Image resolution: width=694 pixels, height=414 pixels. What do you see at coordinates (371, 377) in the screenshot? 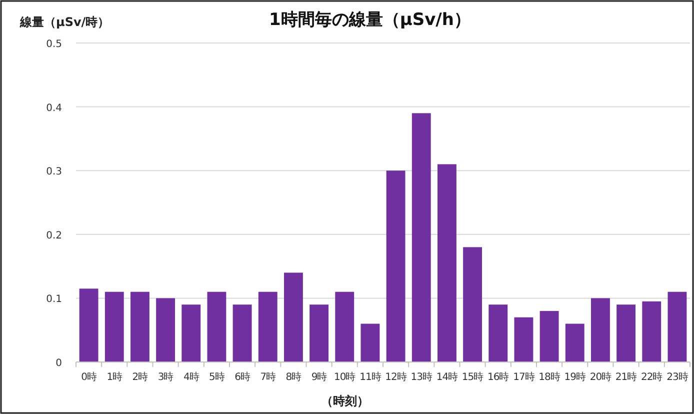
I see `x-tick-label: 11時` at bounding box center [371, 377].